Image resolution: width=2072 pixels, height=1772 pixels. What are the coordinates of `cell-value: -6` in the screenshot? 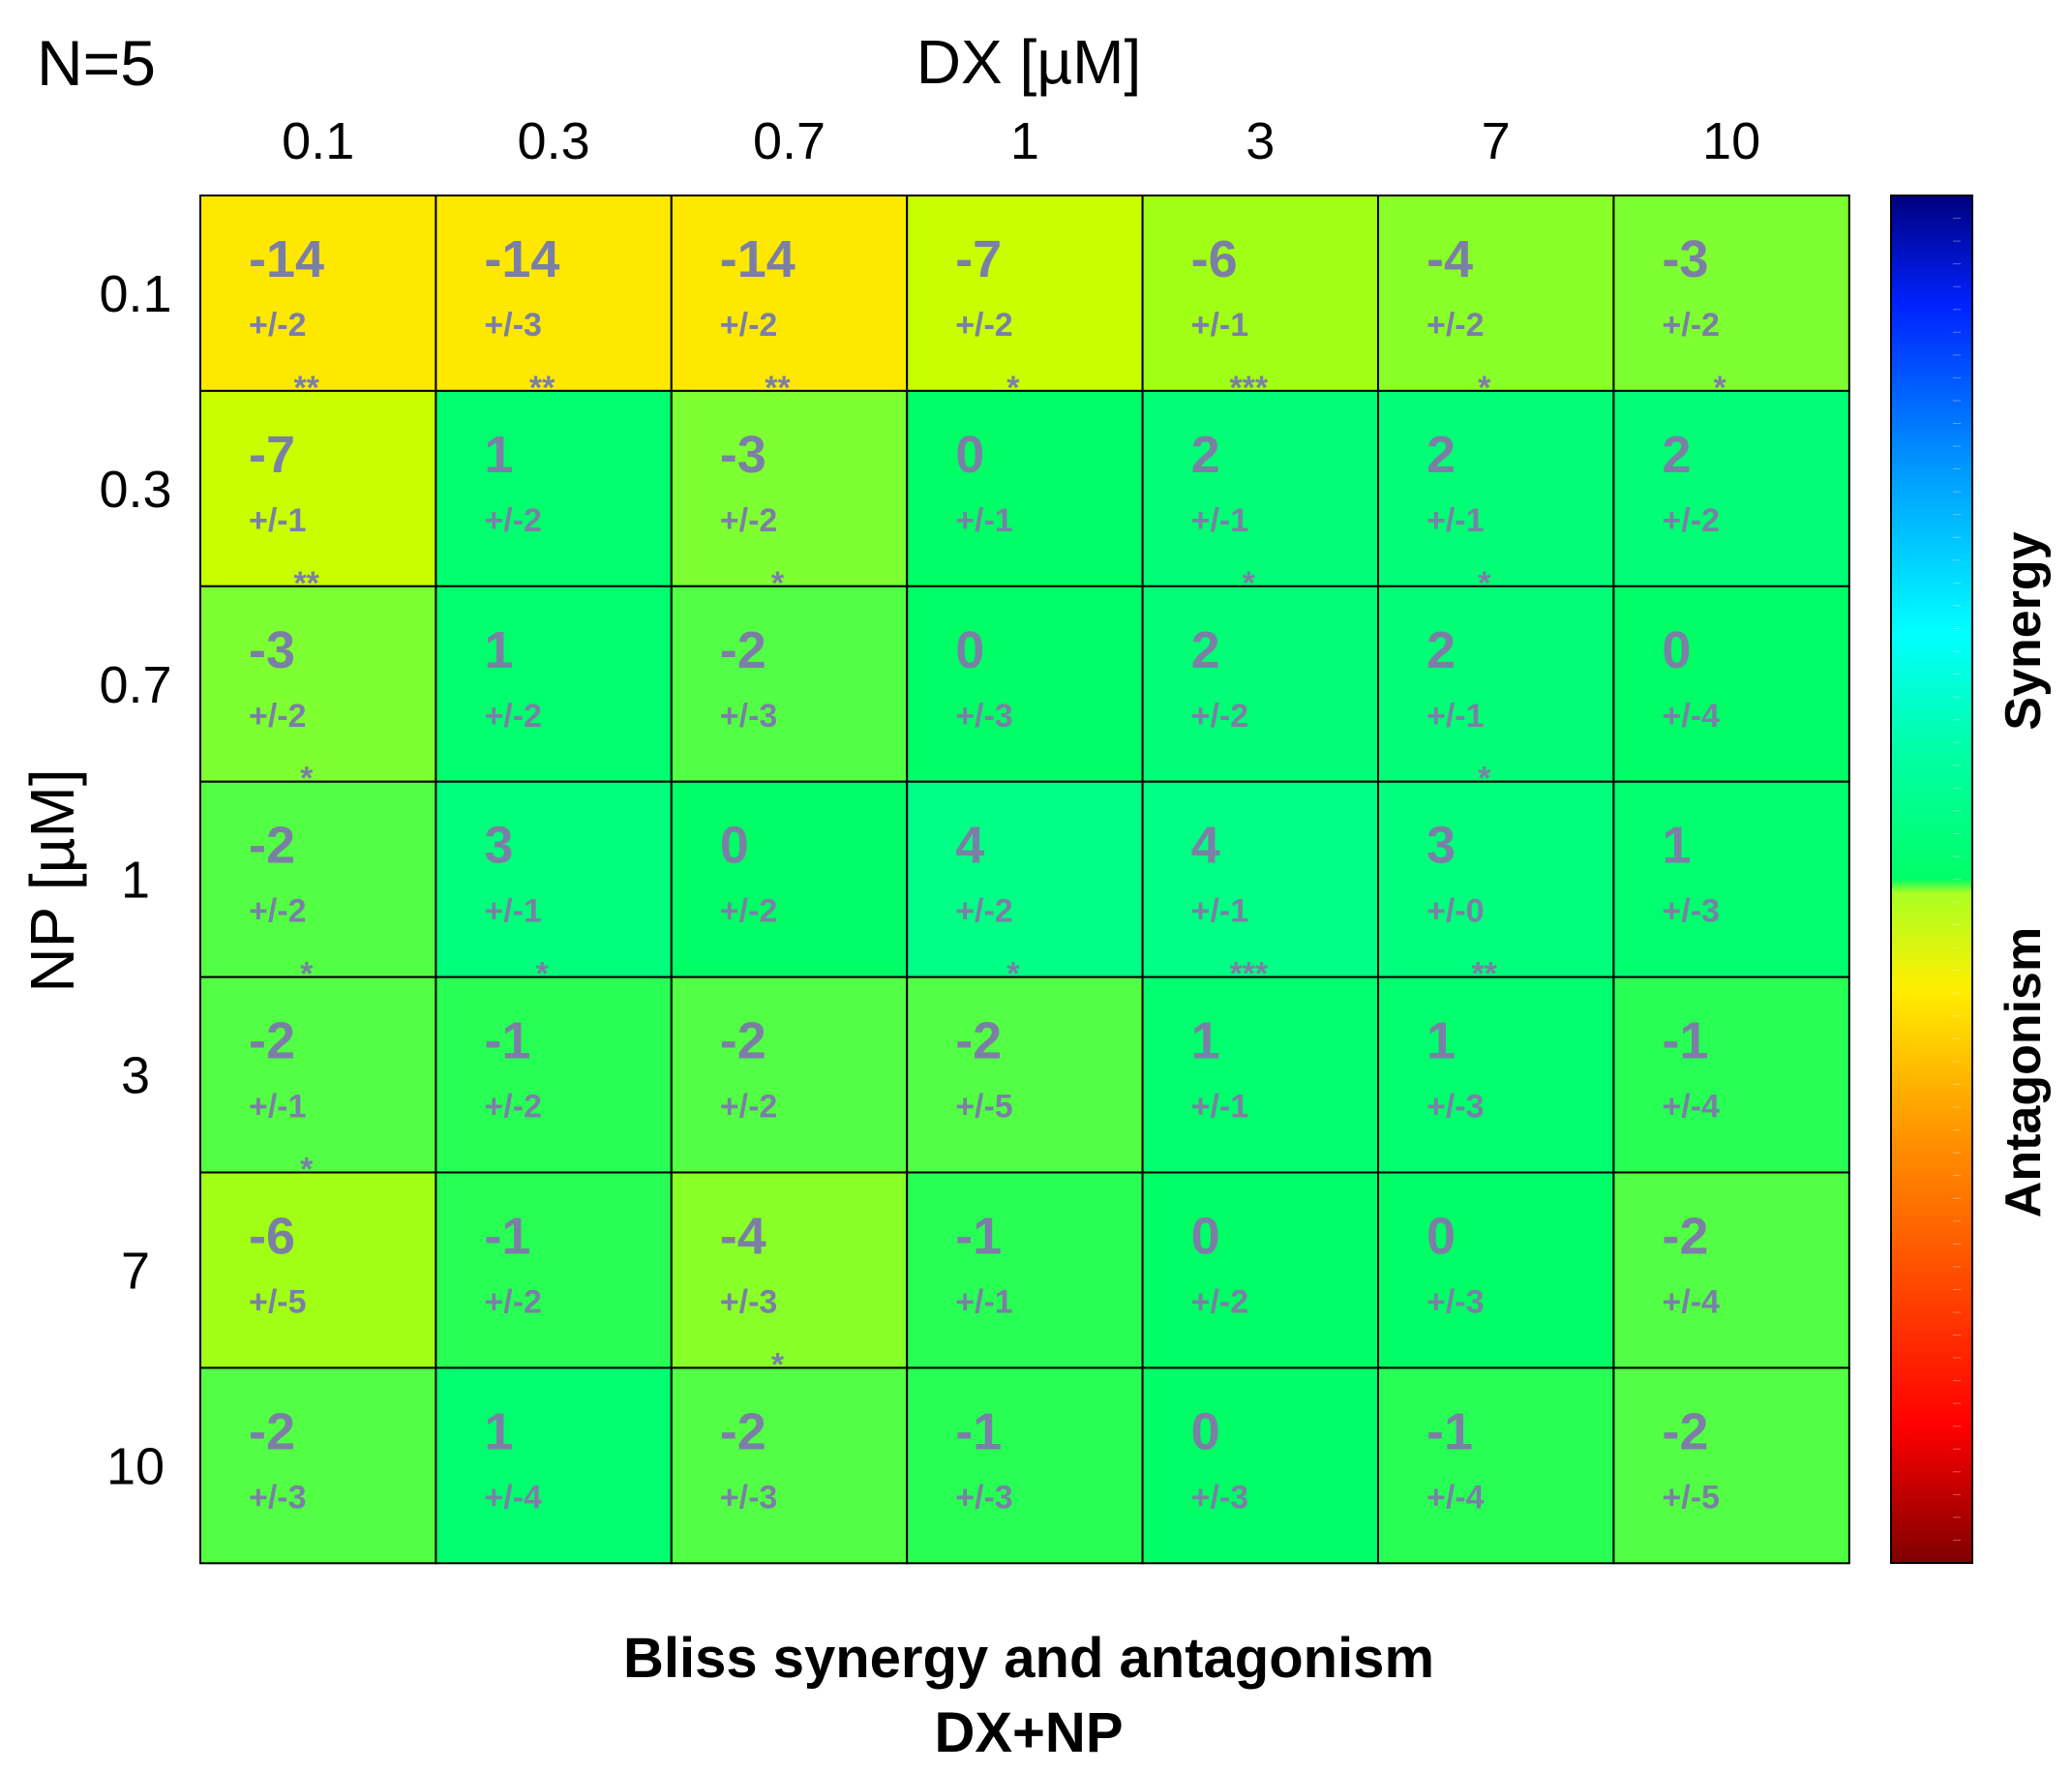 It's located at (272, 1237).